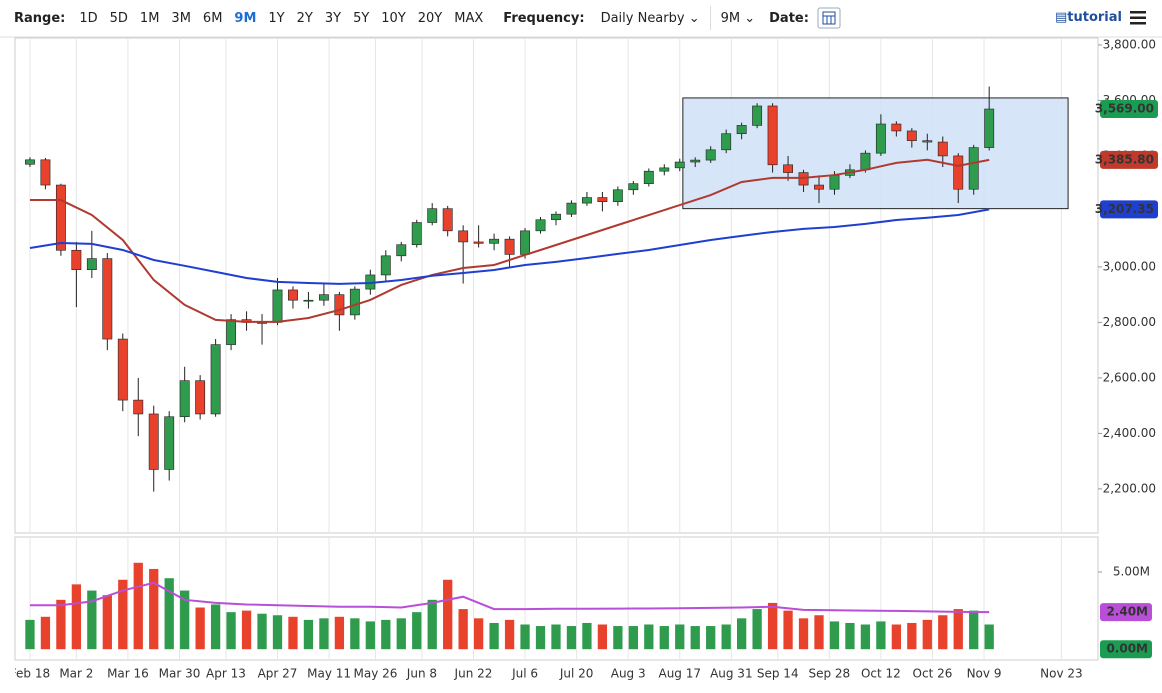 Image resolution: width=1162 pixels, height=693 pixels. What do you see at coordinates (430, 18) in the screenshot?
I see `range-button: 20Y` at bounding box center [430, 18].